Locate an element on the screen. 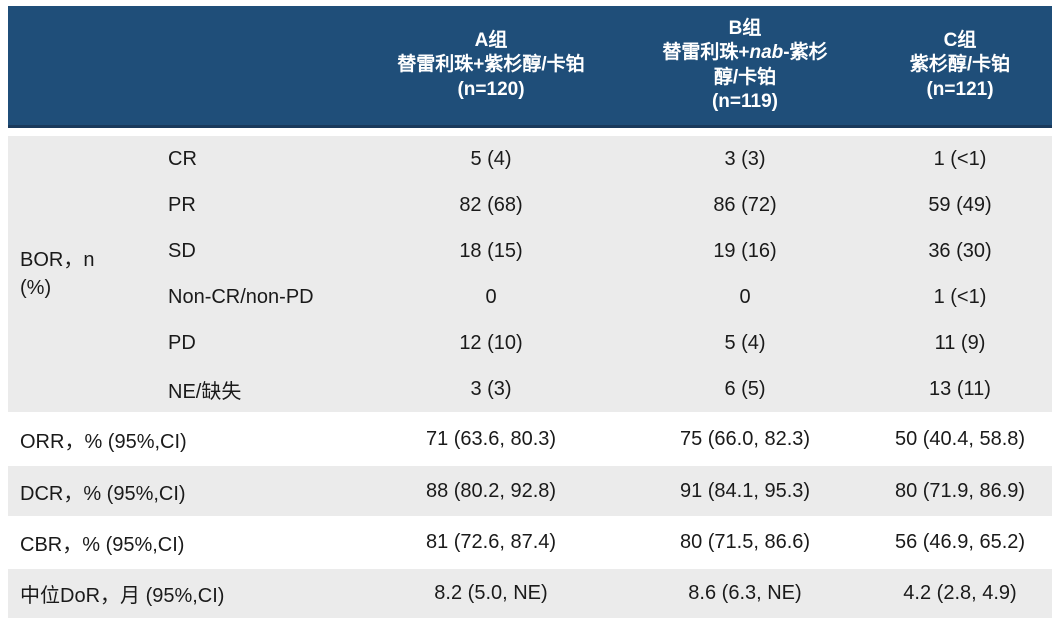 The width and height of the screenshot is (1060, 626). bor-noncr-value-a: 0 is located at coordinates (491, 296).